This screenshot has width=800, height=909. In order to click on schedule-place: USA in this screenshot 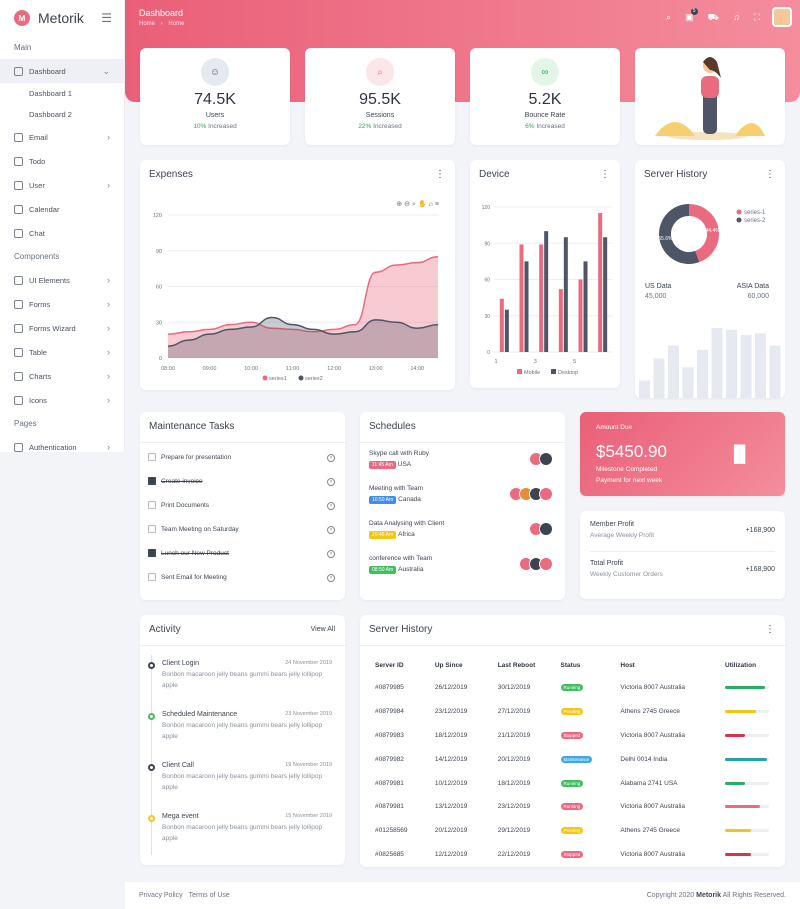, I will do `click(404, 464)`.